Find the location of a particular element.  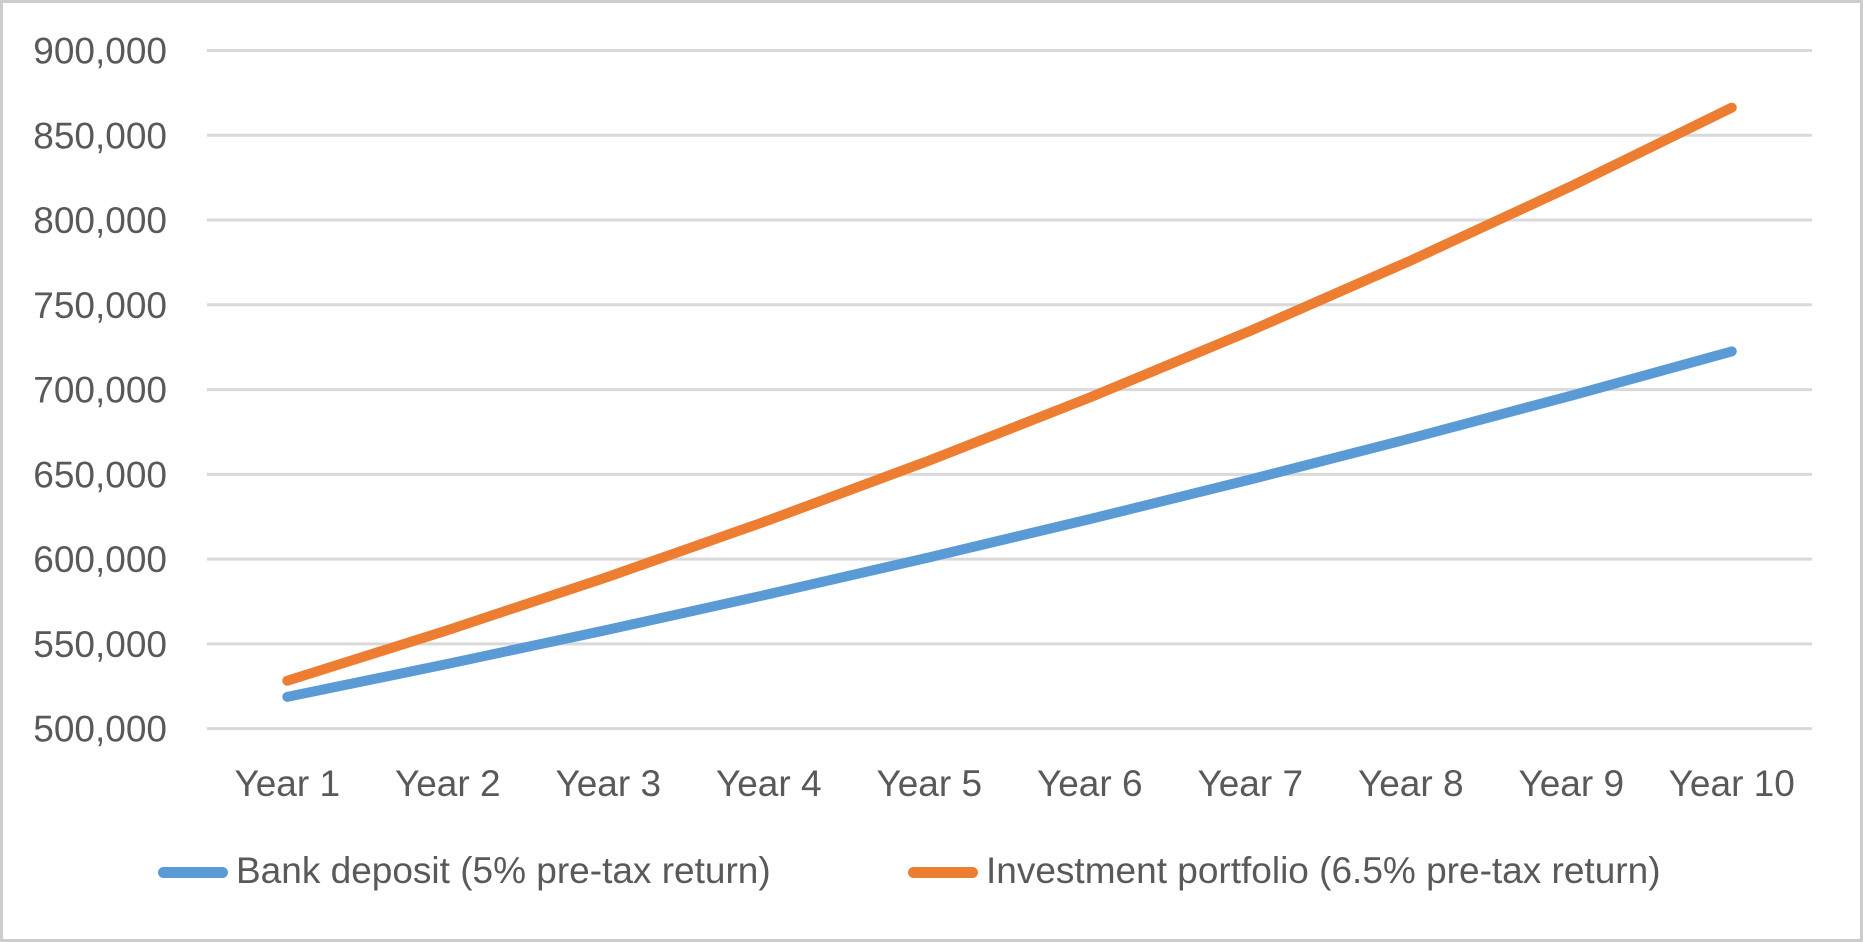

legend-marker-investment-portfolio is located at coordinates (943, 872).